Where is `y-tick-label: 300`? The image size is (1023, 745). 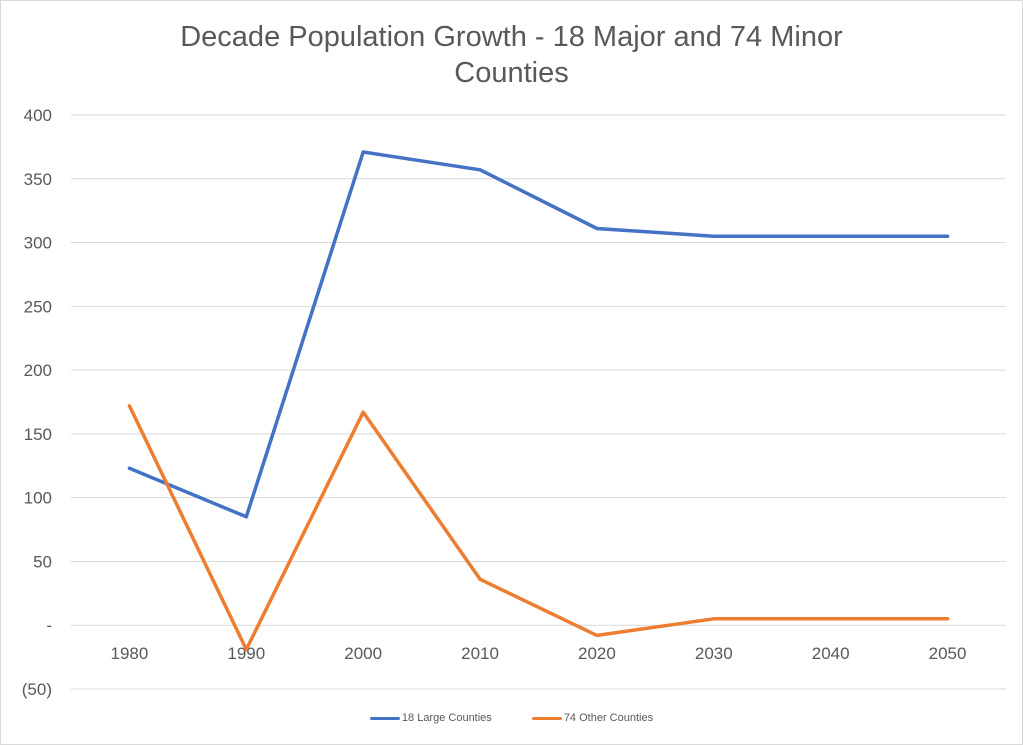
y-tick-label: 300 is located at coordinates (38, 243).